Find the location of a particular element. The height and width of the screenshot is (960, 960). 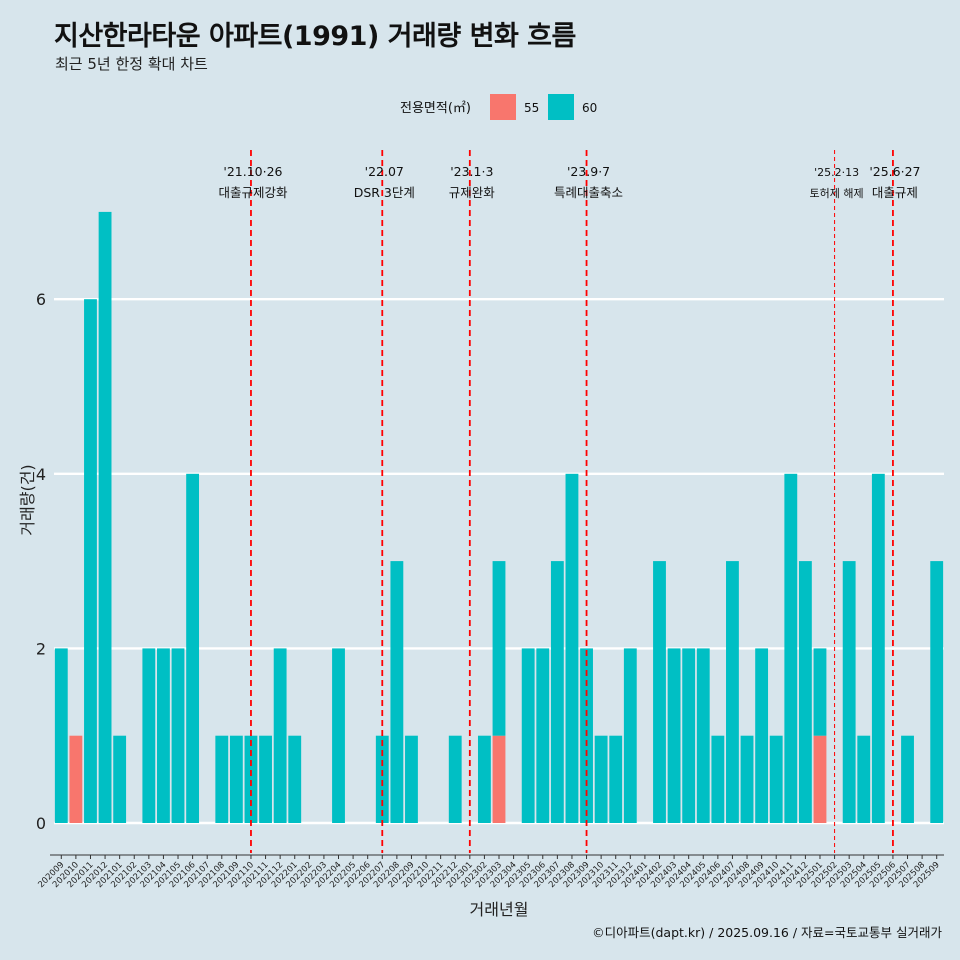

y-tick-label: 6 is located at coordinates (41, 299).